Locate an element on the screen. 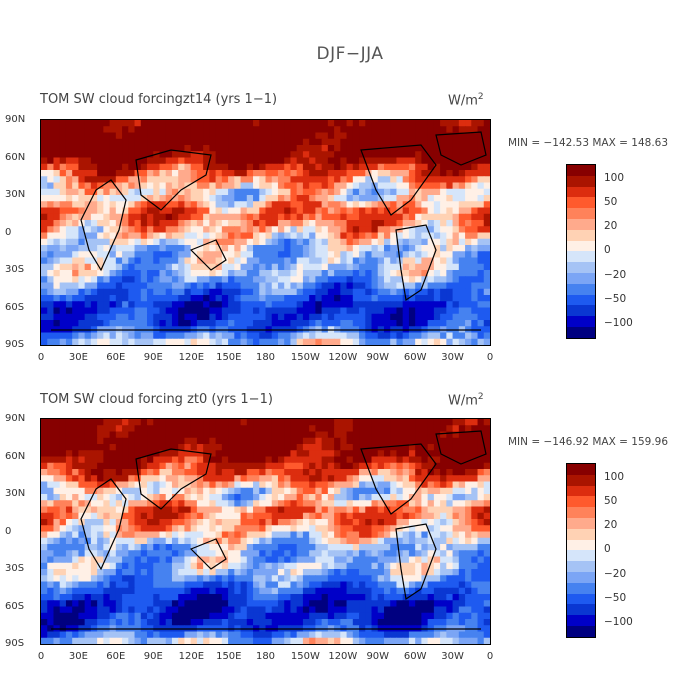  figure-title: DJF−JJA is located at coordinates (350, 54).